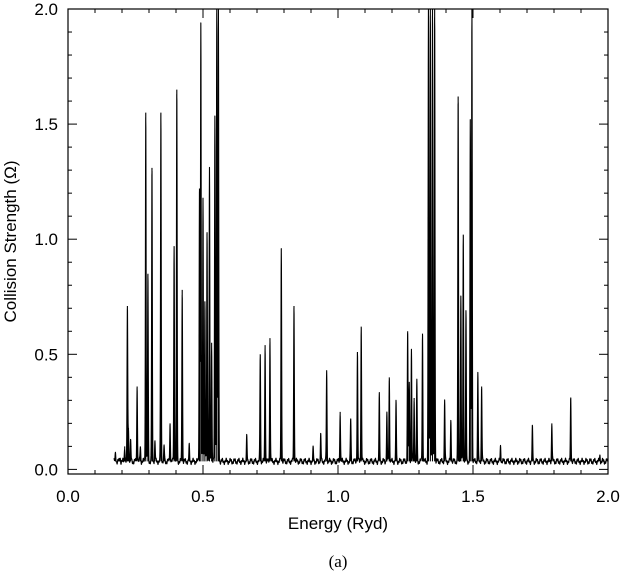 The width and height of the screenshot is (623, 572). I want to click on x-tick-label: 0.0, so click(68, 496).